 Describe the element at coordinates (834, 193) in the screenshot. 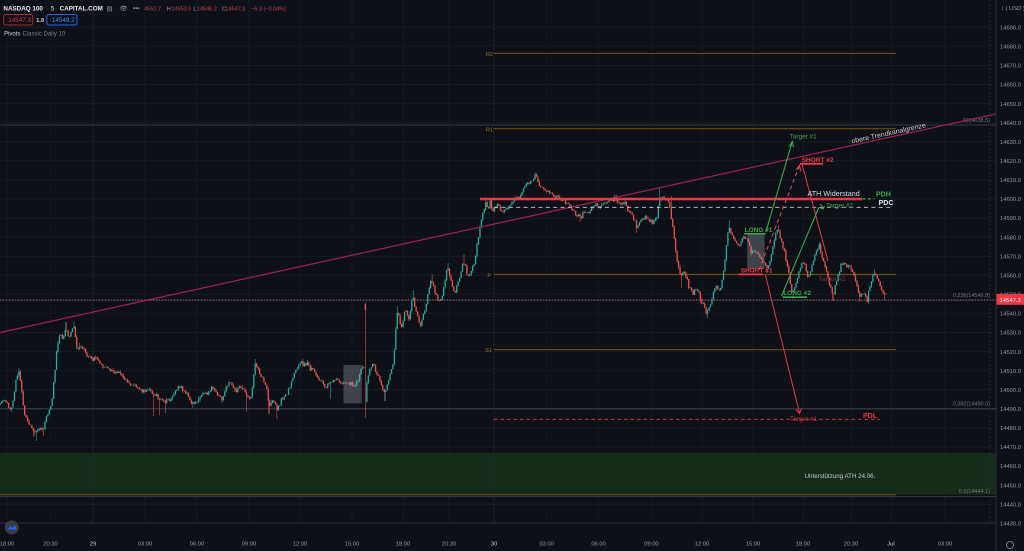

I see `svg-text: ATH Widerstand` at that location.